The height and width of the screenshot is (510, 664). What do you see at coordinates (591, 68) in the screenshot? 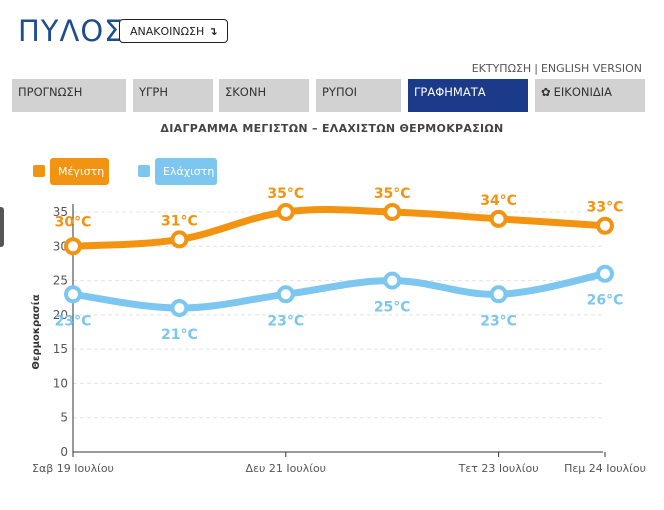
I see `english-version-link: ENGLISH VERSION` at bounding box center [591, 68].